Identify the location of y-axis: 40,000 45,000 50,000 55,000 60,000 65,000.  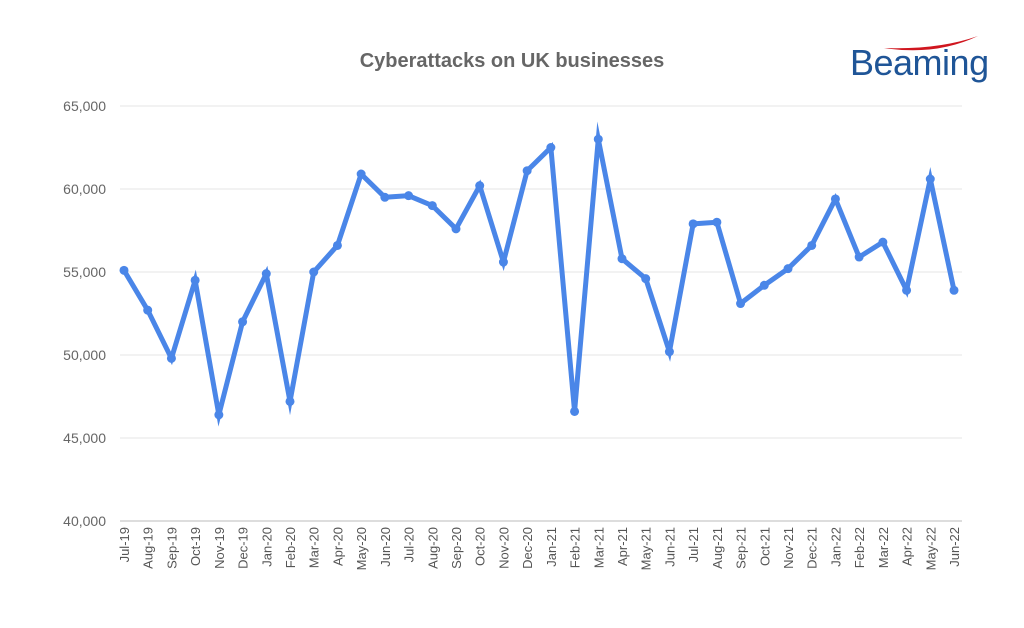
(84, 313).